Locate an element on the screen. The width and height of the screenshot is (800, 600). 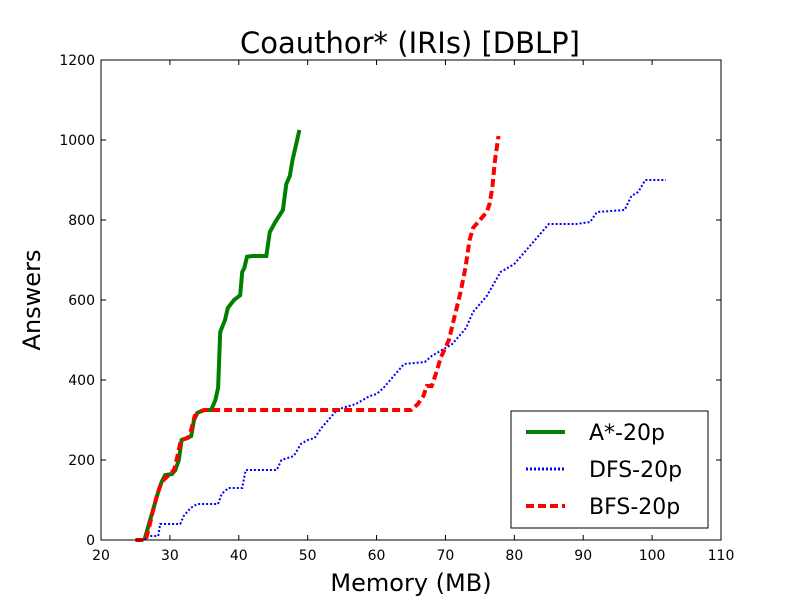
chart-title: Coauthor* (IRIs) [DBLP] is located at coordinates (410, 43).